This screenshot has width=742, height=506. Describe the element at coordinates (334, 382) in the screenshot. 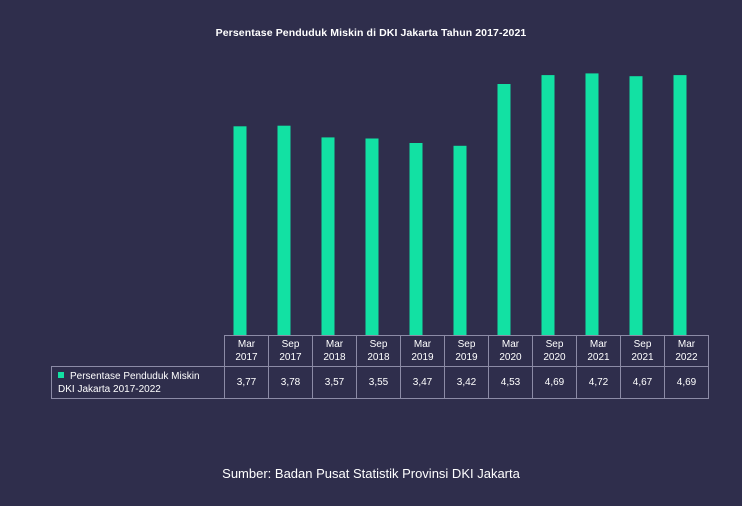

I see `data-value: 3,57` at that location.